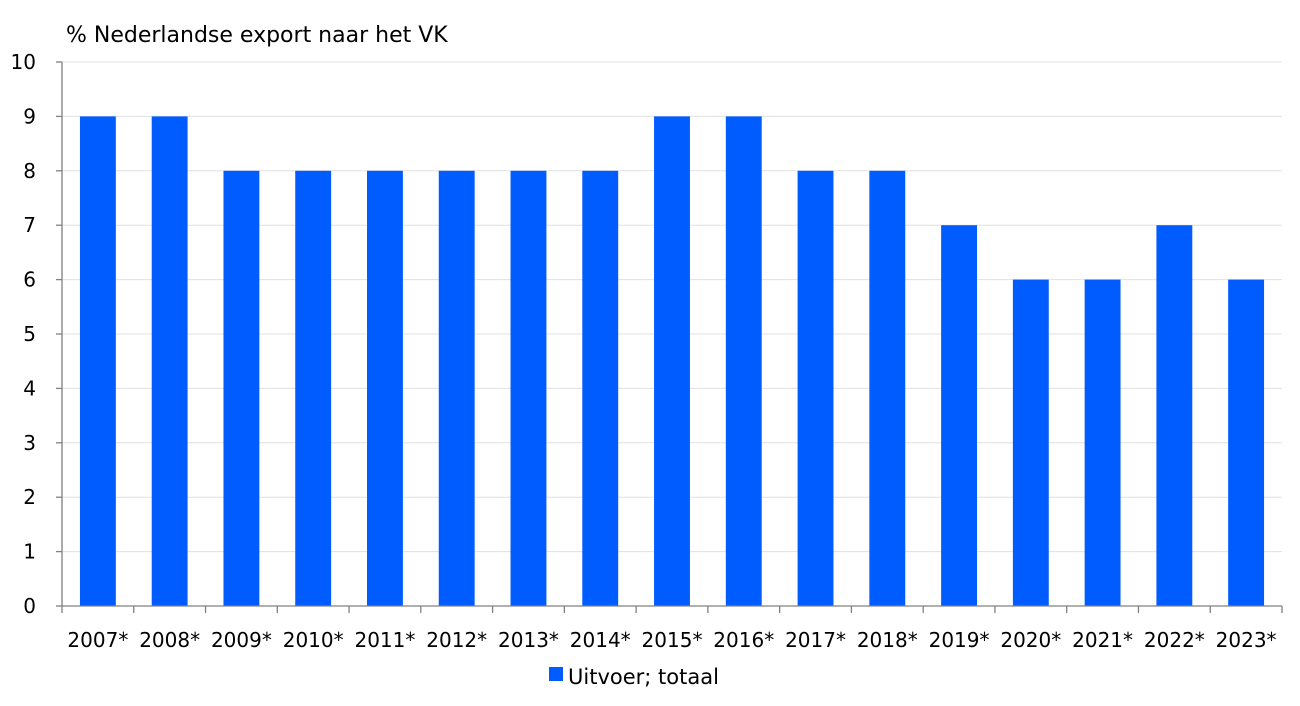 Image resolution: width=1300 pixels, height=706 pixels. What do you see at coordinates (29, 280) in the screenshot?
I see `y-tick-label: 6` at bounding box center [29, 280].